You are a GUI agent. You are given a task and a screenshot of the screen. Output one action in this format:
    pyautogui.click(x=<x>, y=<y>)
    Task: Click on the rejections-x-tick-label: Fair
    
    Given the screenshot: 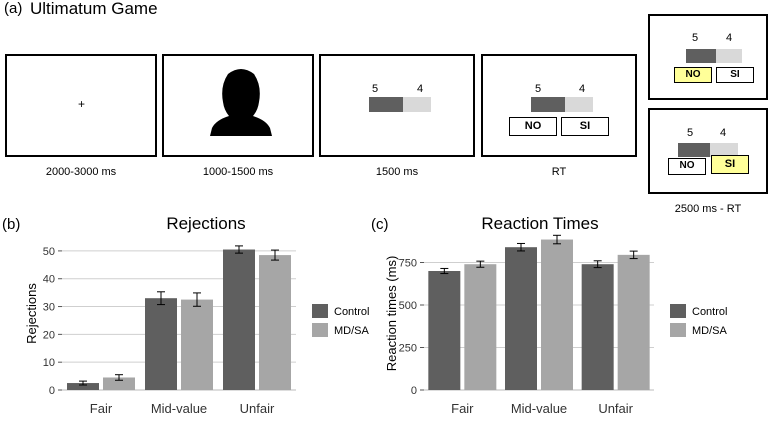 What is the action you would take?
    pyautogui.click(x=101, y=408)
    